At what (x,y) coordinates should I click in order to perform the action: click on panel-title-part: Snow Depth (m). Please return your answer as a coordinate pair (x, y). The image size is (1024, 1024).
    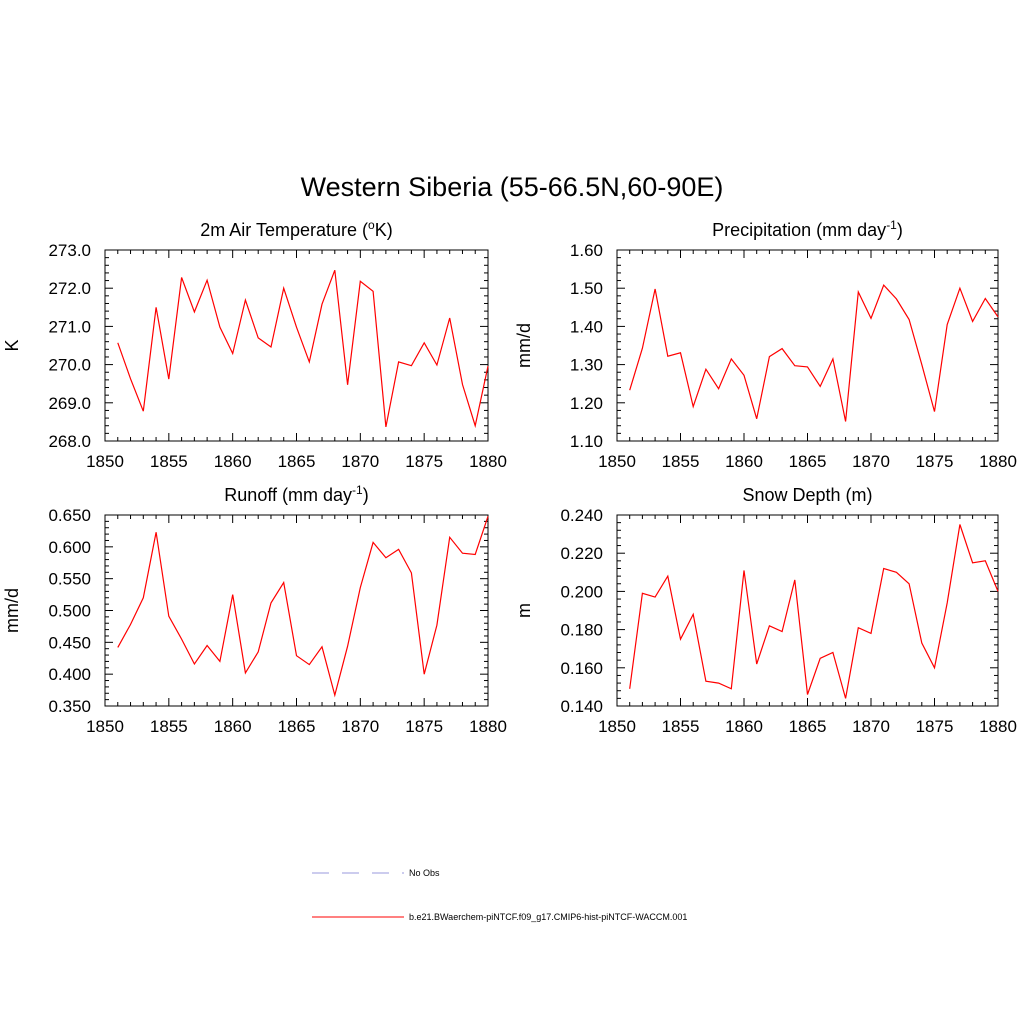
    Looking at the image, I should click on (807, 495).